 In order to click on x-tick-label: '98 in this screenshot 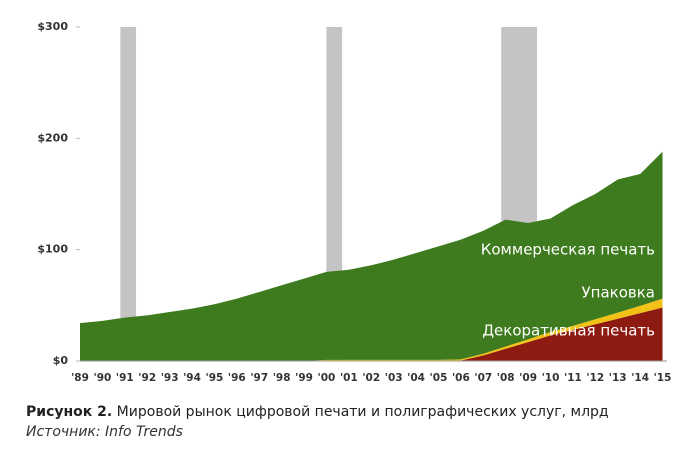, I will do `click(282, 378)`.